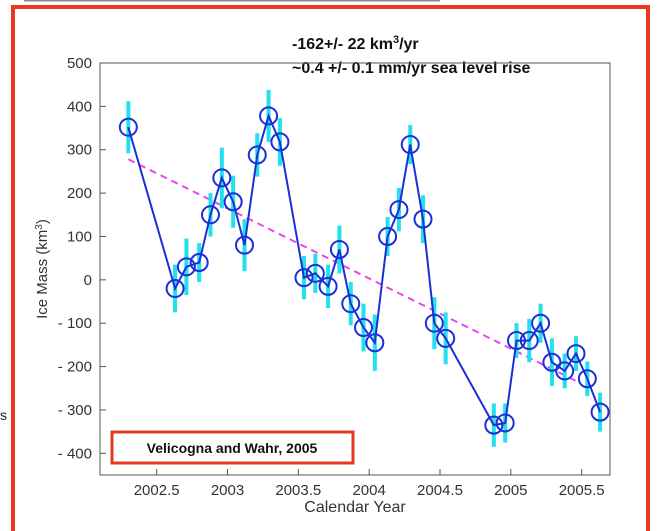 Image resolution: width=660 pixels, height=531 pixels. I want to click on x-tick-label: 2004, so click(368, 490).